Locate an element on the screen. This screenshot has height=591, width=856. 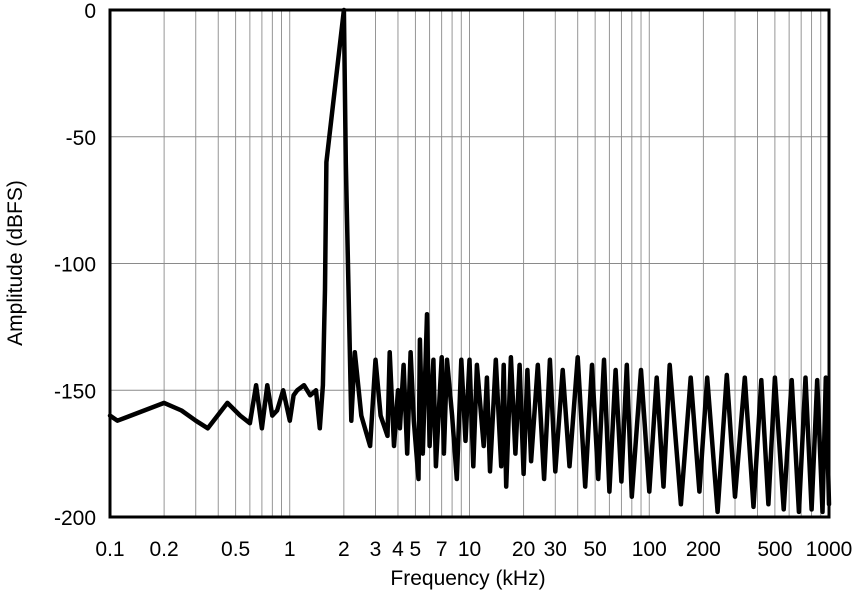
x-tick-labels: 0.1 0.2 0.5 1 2 3 4 5 7 10 20 30 50 100 200 500 1000 is located at coordinates (473, 549).